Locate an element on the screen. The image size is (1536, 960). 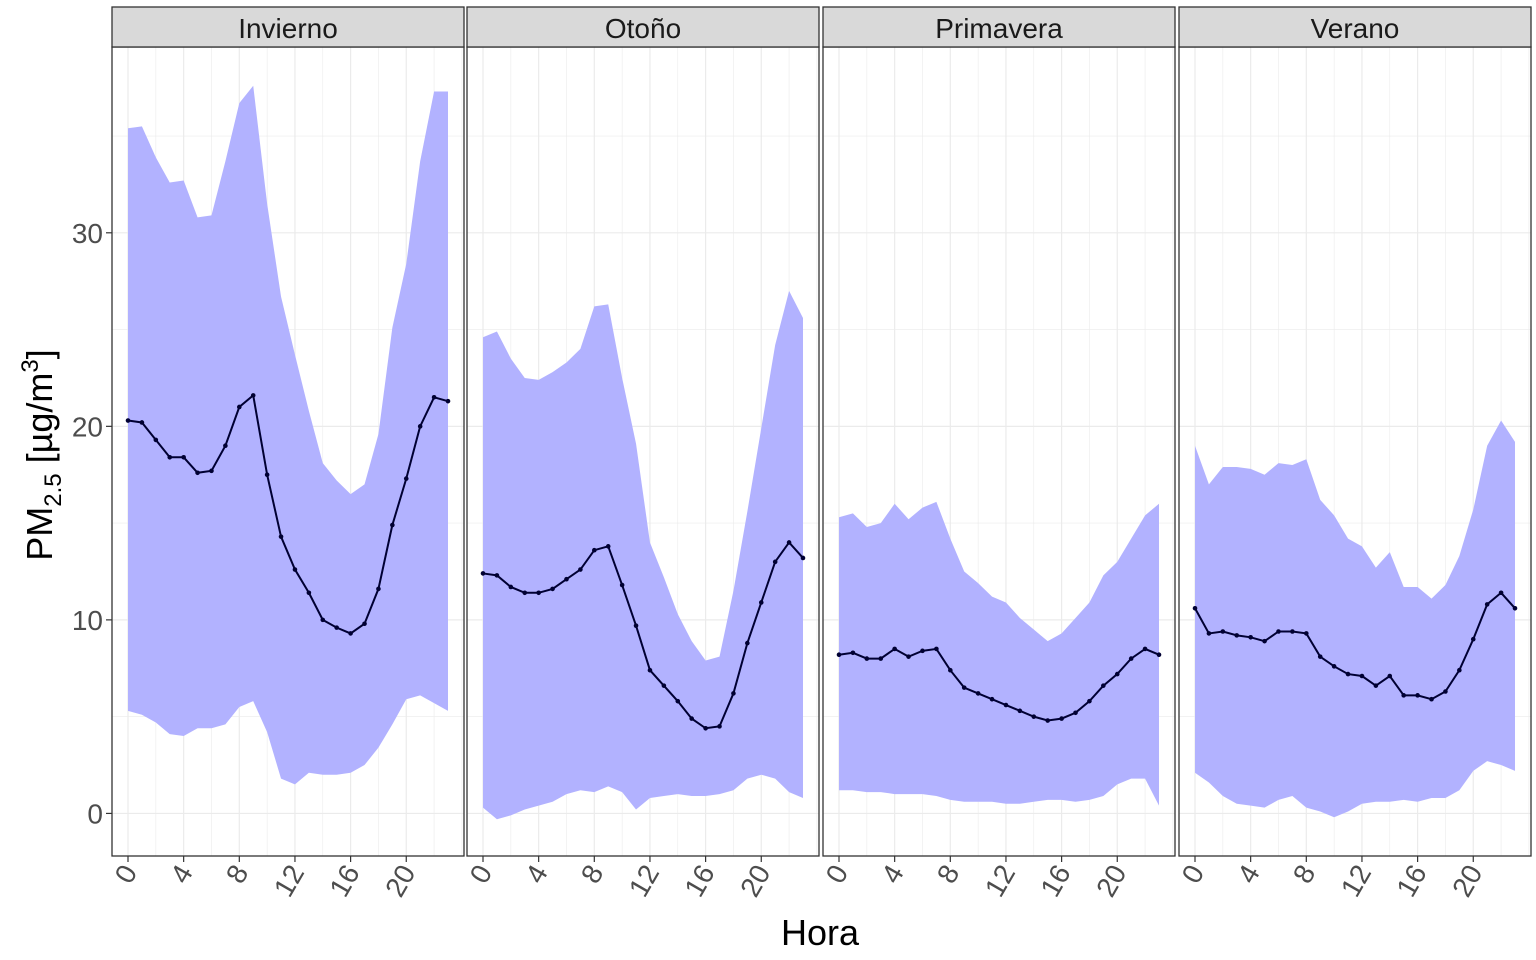
y-axis: 0 10 20 30 is located at coordinates (92, 523).